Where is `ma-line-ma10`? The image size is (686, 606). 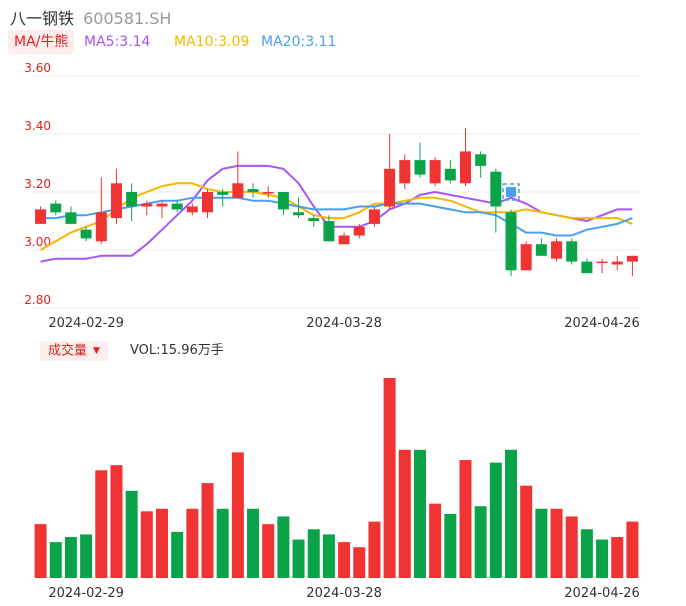 ma-line-ma10 is located at coordinates (336, 216).